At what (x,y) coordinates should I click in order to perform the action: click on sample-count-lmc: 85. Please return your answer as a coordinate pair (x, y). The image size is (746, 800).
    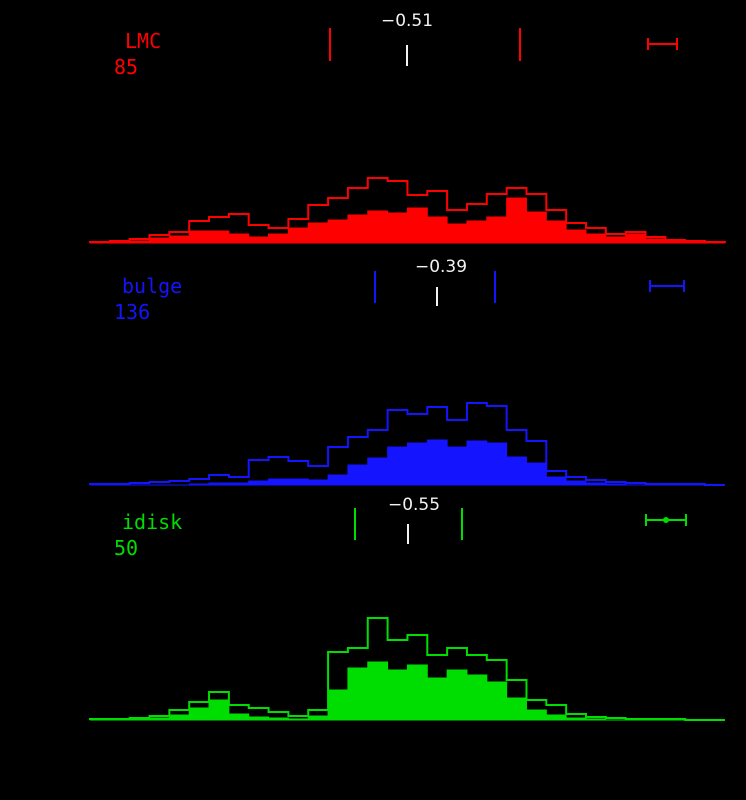
    Looking at the image, I should click on (126, 67).